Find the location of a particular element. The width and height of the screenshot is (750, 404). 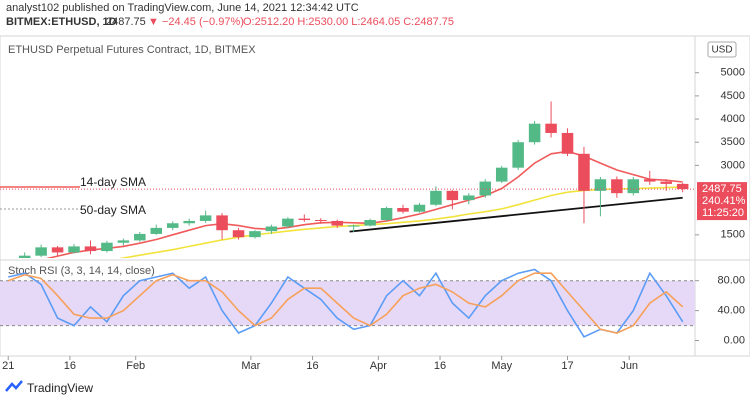

annotation: 50-day SMA is located at coordinates (113, 210).